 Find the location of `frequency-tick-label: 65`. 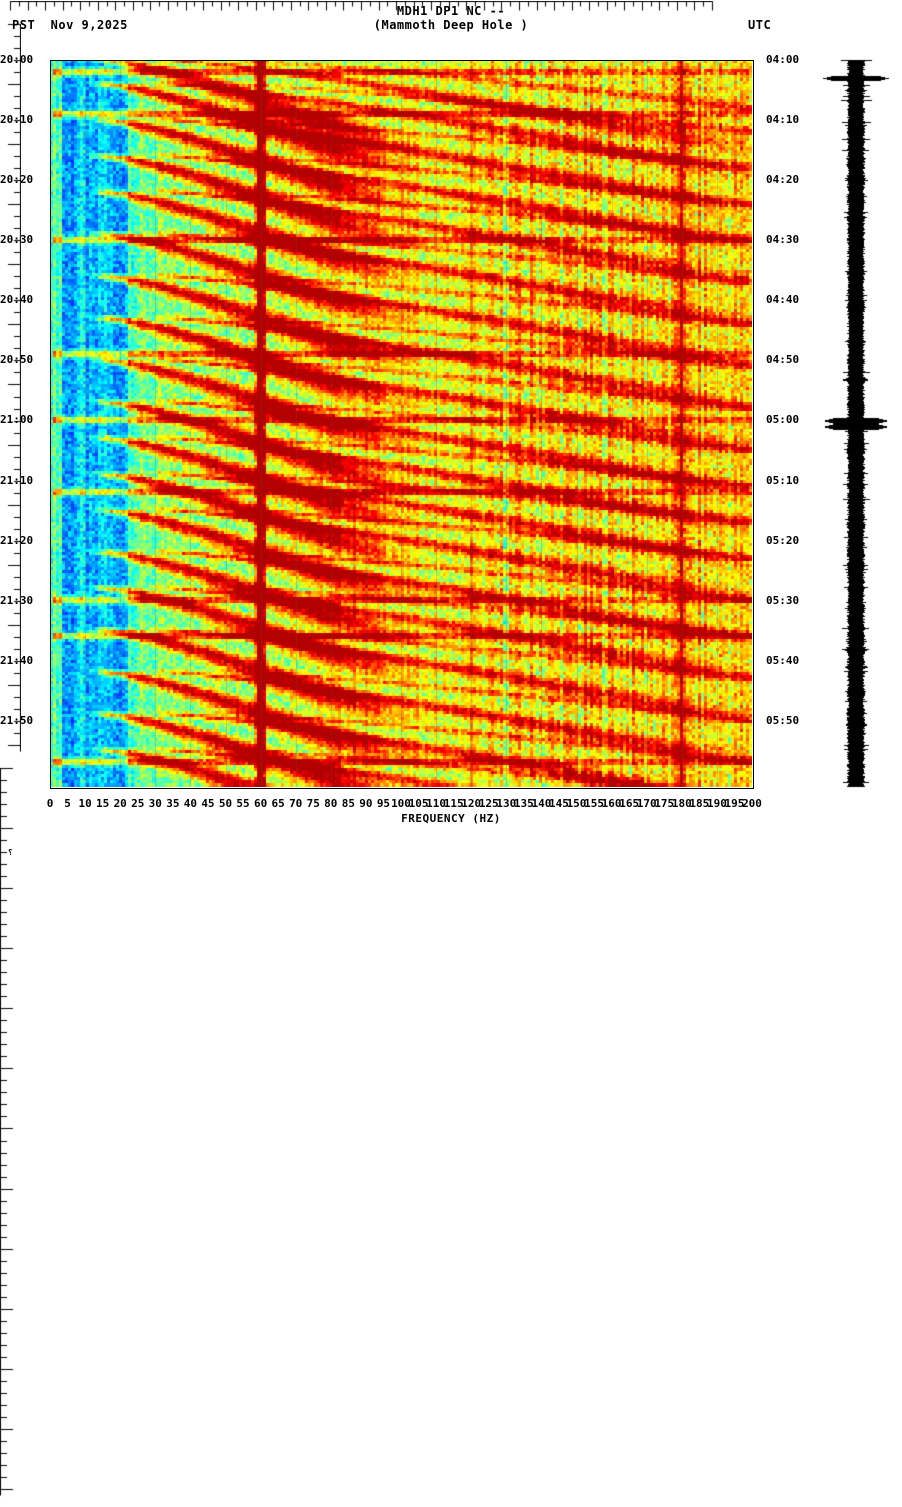

frequency-tick-label: 65 is located at coordinates (278, 803).